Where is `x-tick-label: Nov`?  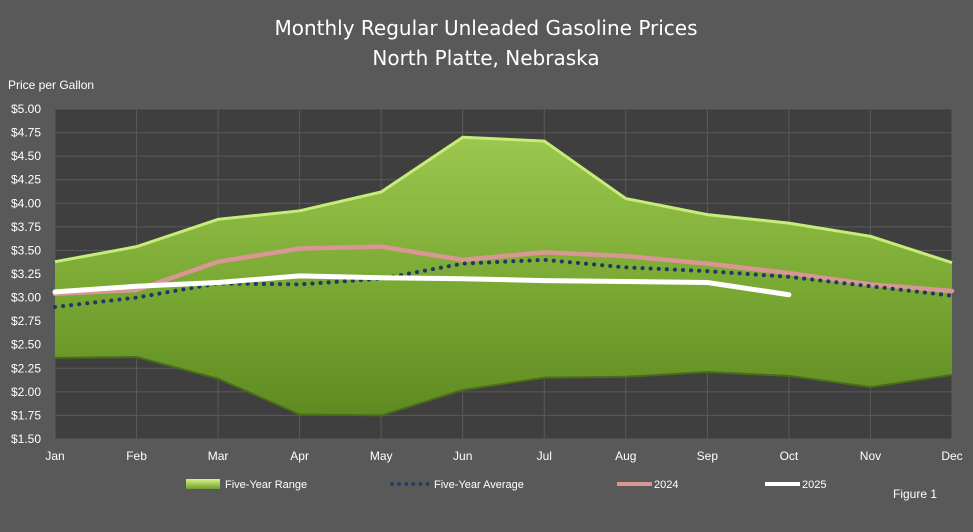
x-tick-label: Nov is located at coordinates (870, 456).